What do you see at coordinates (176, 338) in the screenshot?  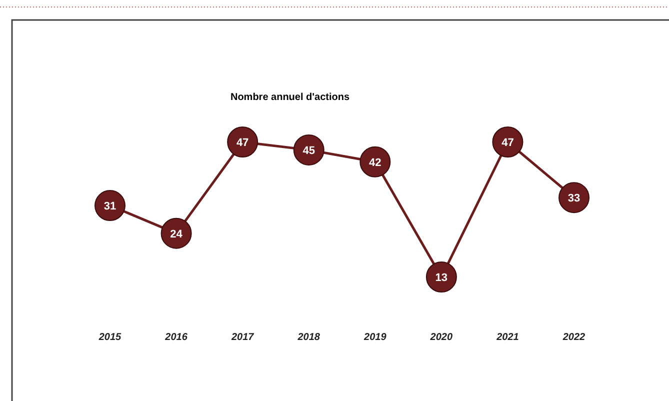 I see `x-tick-label: 2016` at bounding box center [176, 338].